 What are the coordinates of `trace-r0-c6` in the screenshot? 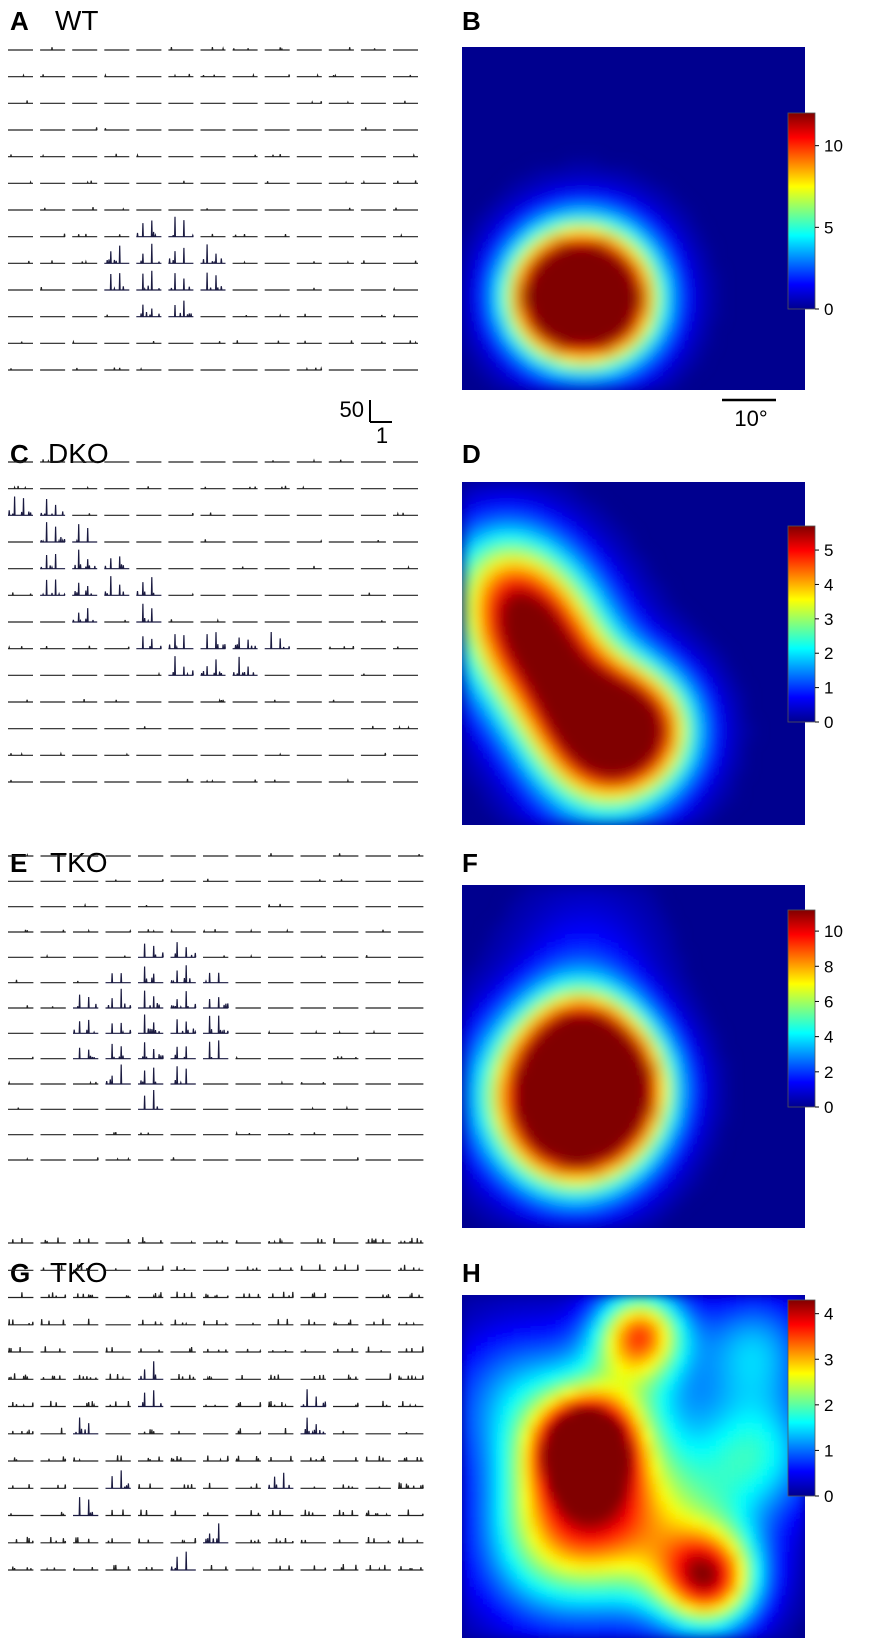 It's located at (216, 1242).